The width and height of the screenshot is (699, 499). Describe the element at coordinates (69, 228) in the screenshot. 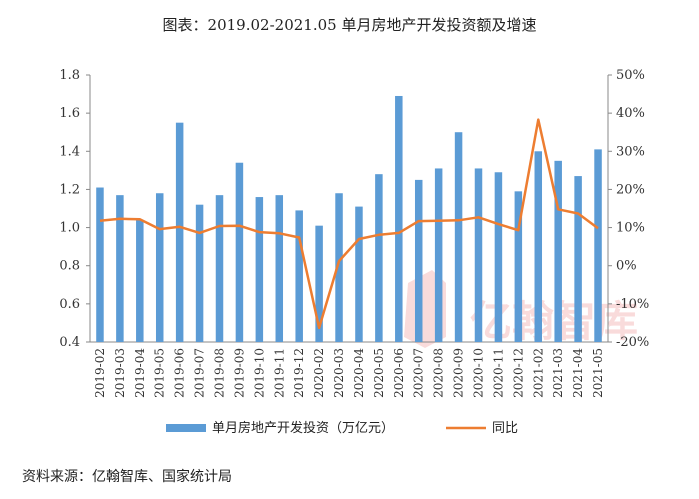

I see `y-left-tick-label: 1.0` at that location.